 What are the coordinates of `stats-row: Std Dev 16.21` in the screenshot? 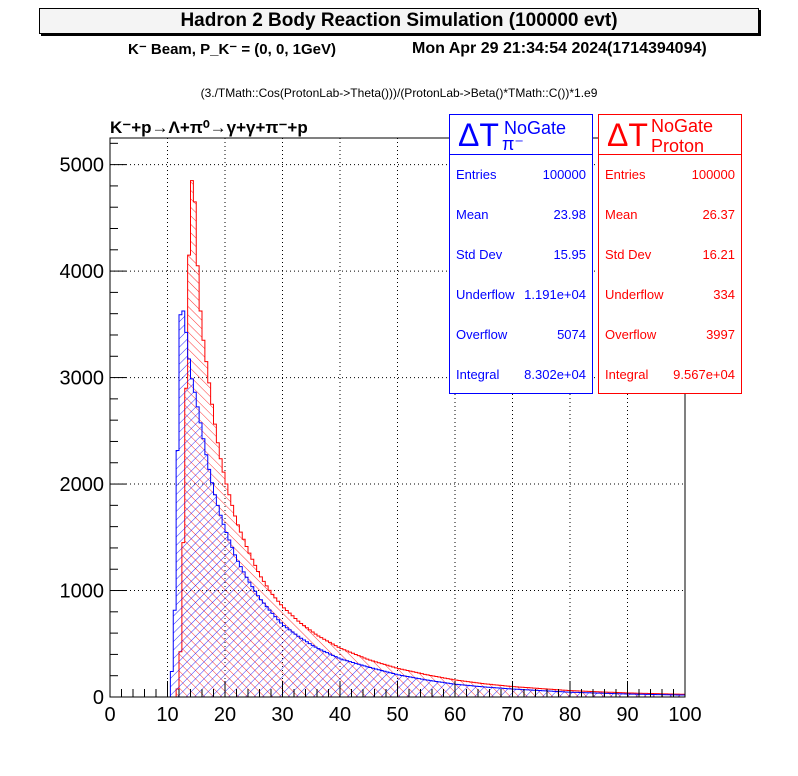 It's located at (670, 255).